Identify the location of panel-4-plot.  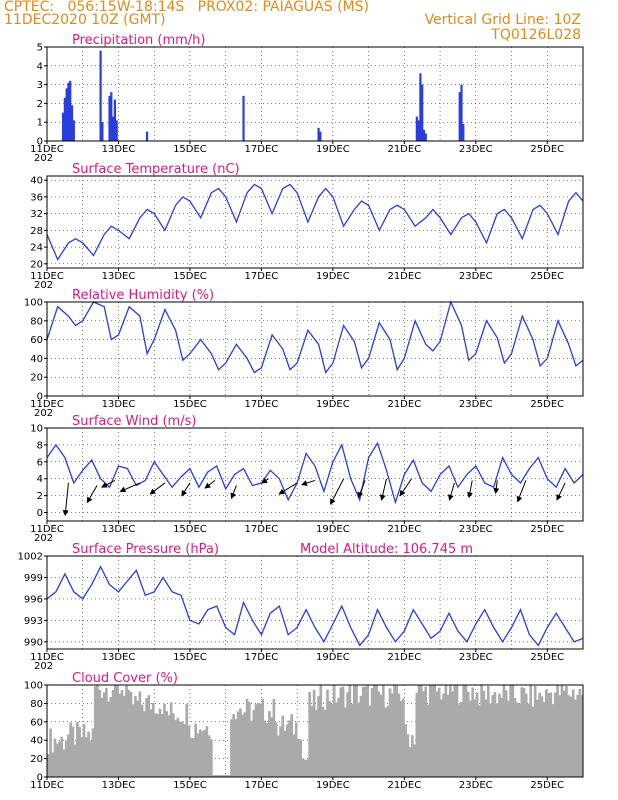
(315, 474).